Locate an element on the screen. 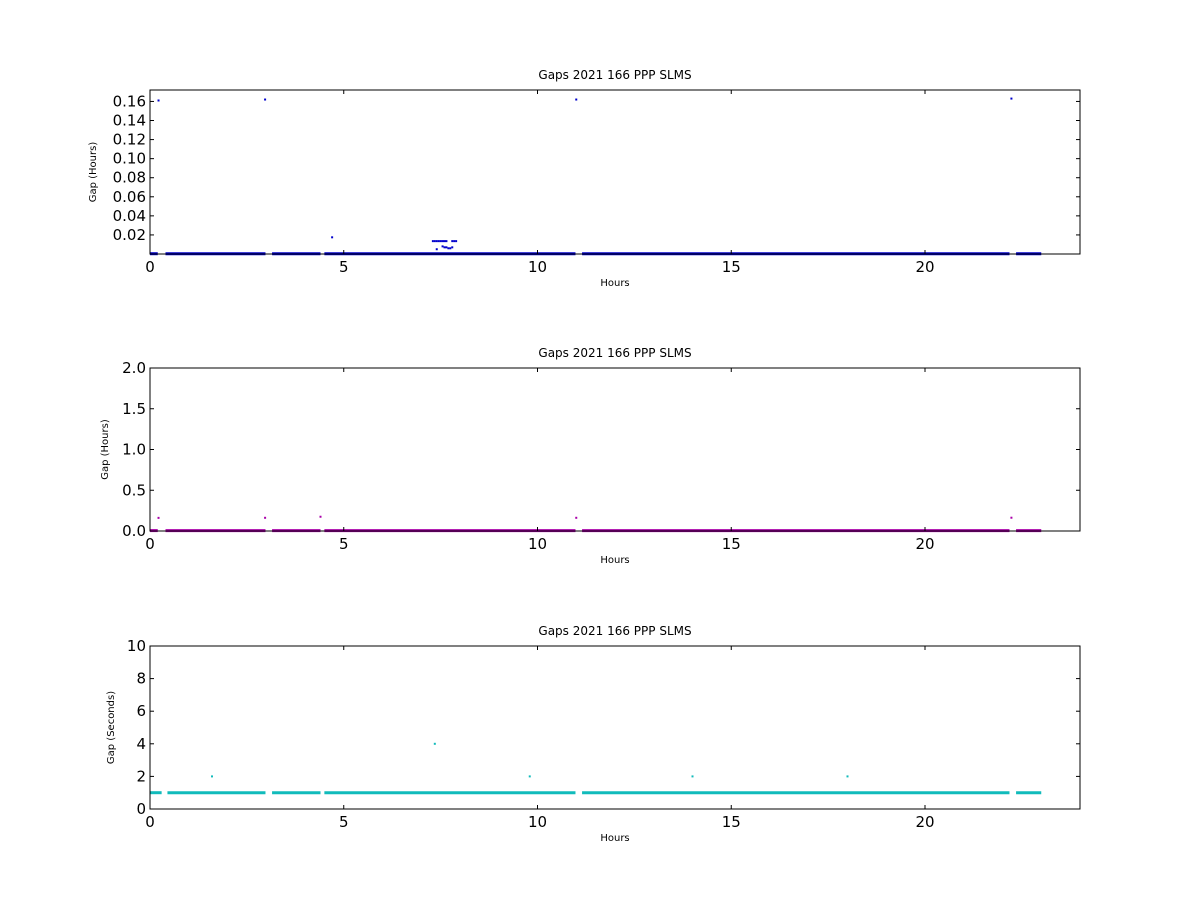  y-tick-label: 0.0 is located at coordinates (134, 531).